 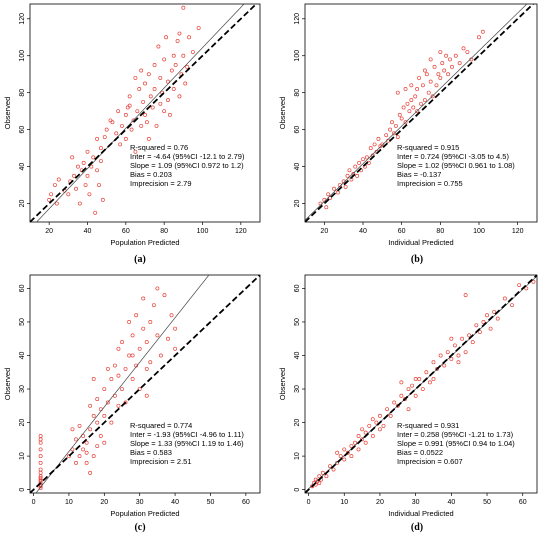 What do you see at coordinates (104, 502) in the screenshot?
I see `x-tick-label: 20` at bounding box center [104, 502].